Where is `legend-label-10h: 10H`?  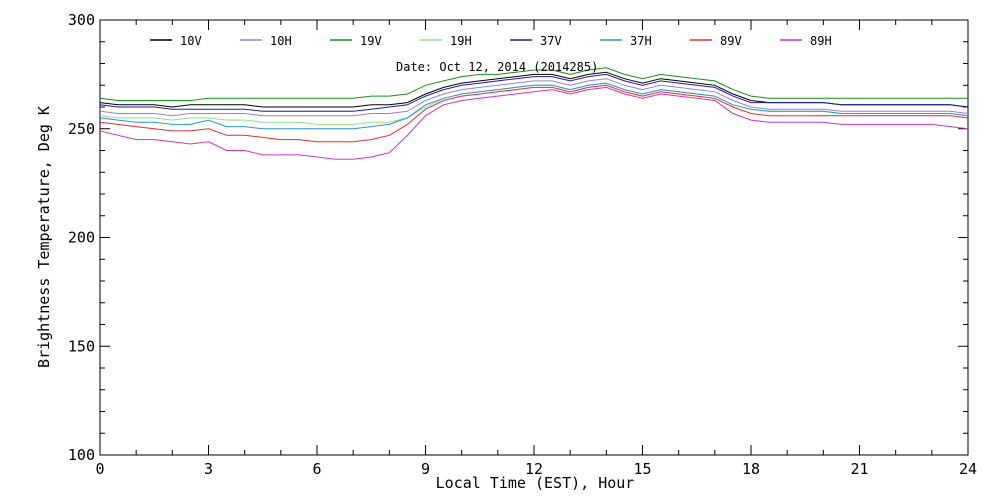
legend-label-10h: 10H is located at coordinates (281, 41).